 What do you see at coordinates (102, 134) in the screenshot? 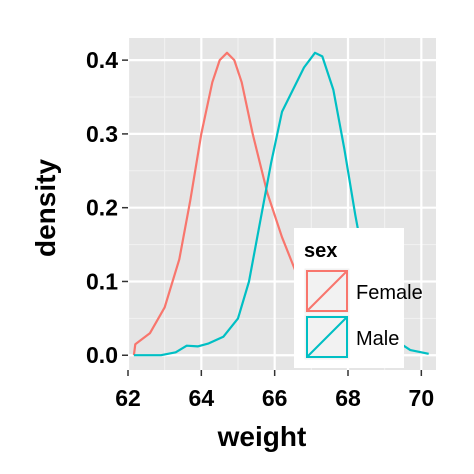
I see `y-tick-label: 0.3` at bounding box center [102, 134].